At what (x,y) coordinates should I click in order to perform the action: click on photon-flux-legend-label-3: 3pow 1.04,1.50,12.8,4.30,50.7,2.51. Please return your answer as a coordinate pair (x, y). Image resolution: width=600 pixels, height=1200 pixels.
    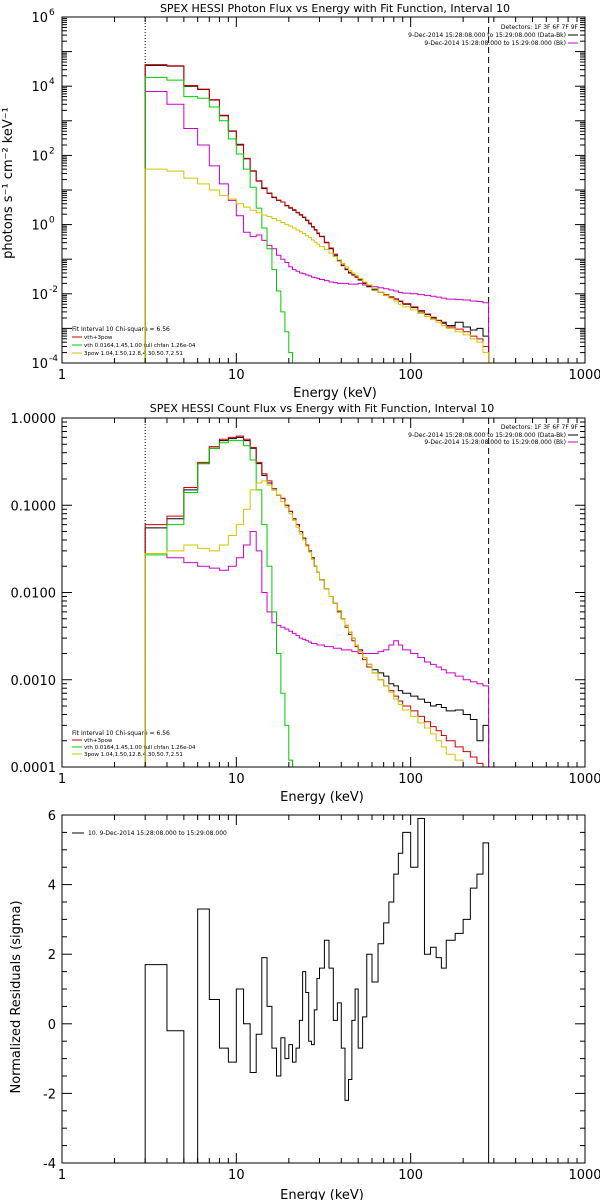
    Looking at the image, I should click on (133, 354).